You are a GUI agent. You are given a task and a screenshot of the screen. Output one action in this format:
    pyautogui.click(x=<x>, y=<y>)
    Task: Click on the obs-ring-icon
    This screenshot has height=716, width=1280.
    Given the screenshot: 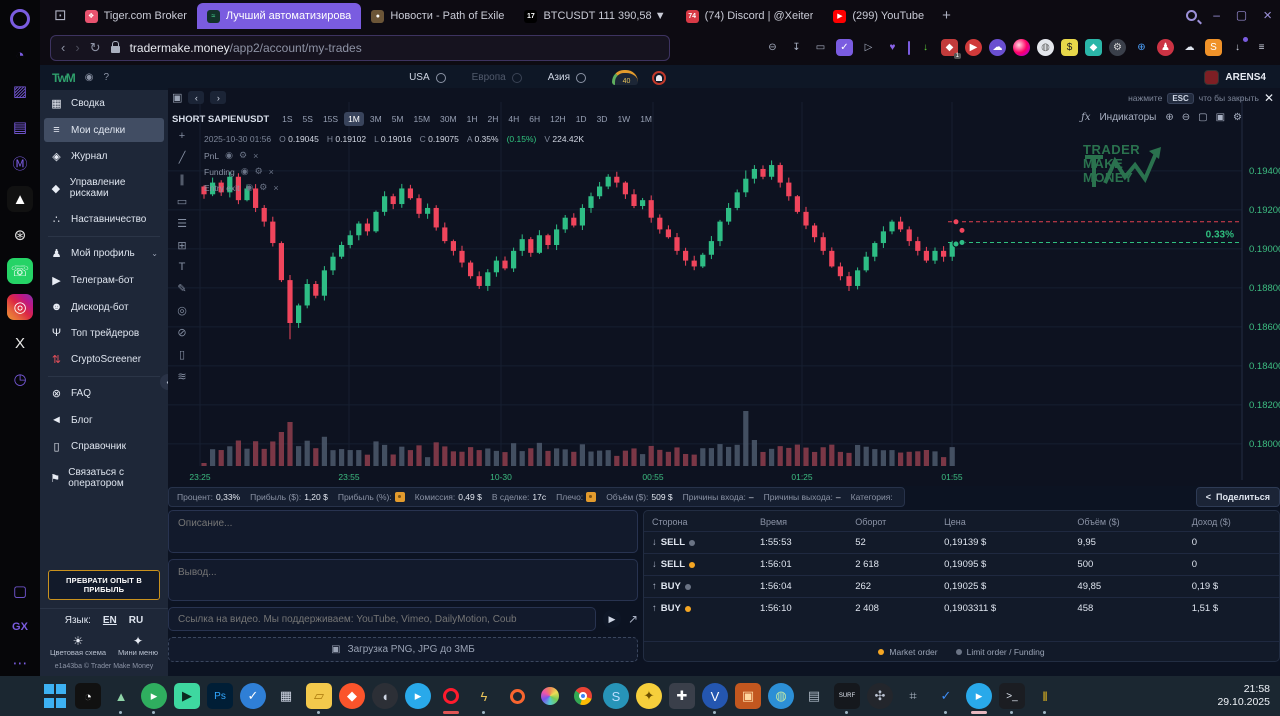 What is the action you would take?
    pyautogui.click(x=517, y=696)
    